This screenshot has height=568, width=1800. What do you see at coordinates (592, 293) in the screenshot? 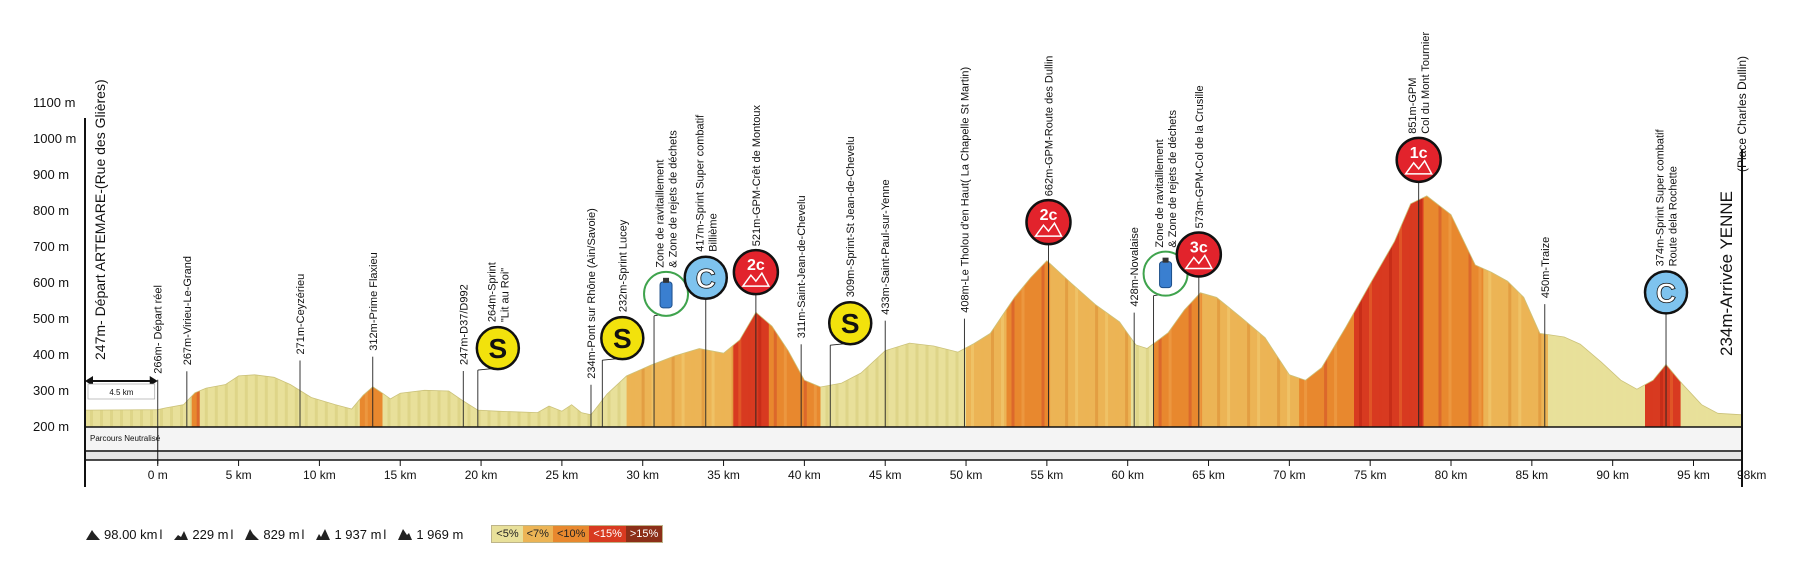
I see `waypoint-label: 234m-Pont sur Rhône (Ain/Savoie)` at bounding box center [592, 293].